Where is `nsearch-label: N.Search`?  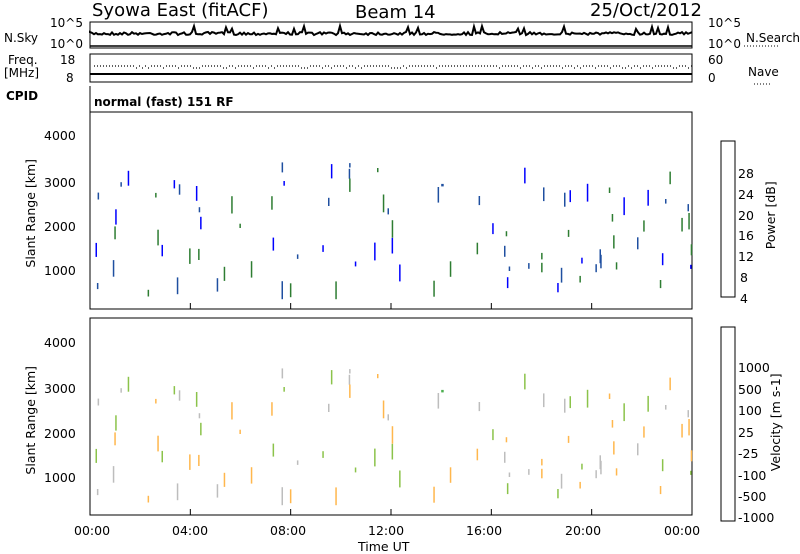 nsearch-label: N.Search is located at coordinates (773, 38).